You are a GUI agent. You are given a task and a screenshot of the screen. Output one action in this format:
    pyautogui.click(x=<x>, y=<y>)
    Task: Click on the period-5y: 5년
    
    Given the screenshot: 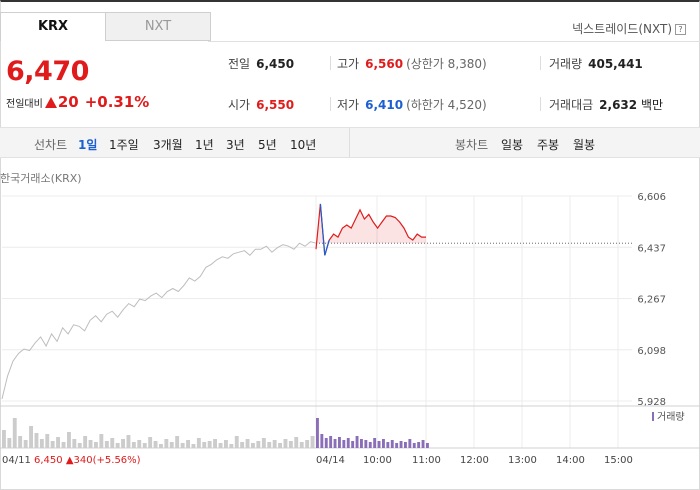 What is the action you would take?
    pyautogui.click(x=267, y=145)
    